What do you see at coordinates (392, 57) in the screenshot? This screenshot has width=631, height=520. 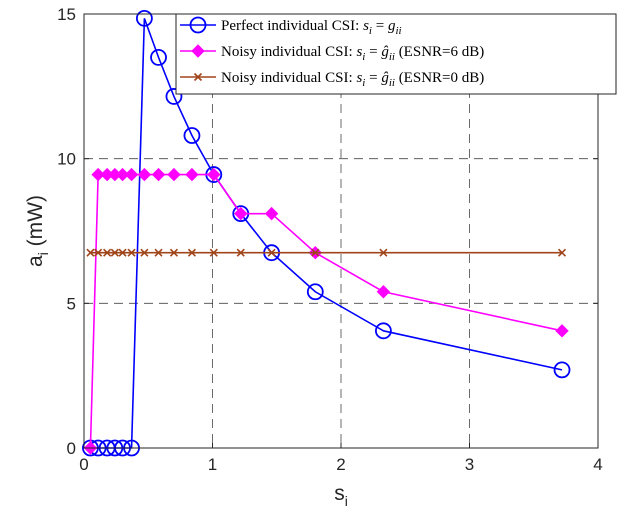 I see `legend-label-1-part-5: ii` at bounding box center [392, 57].